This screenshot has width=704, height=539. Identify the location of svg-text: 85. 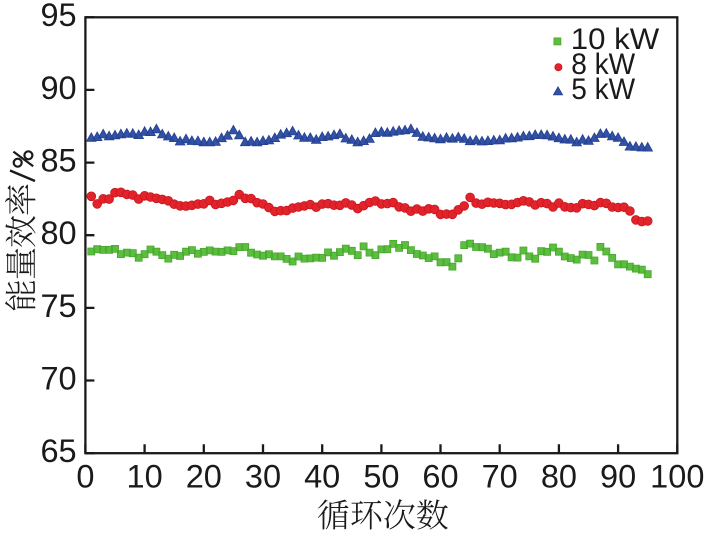
(58, 161).